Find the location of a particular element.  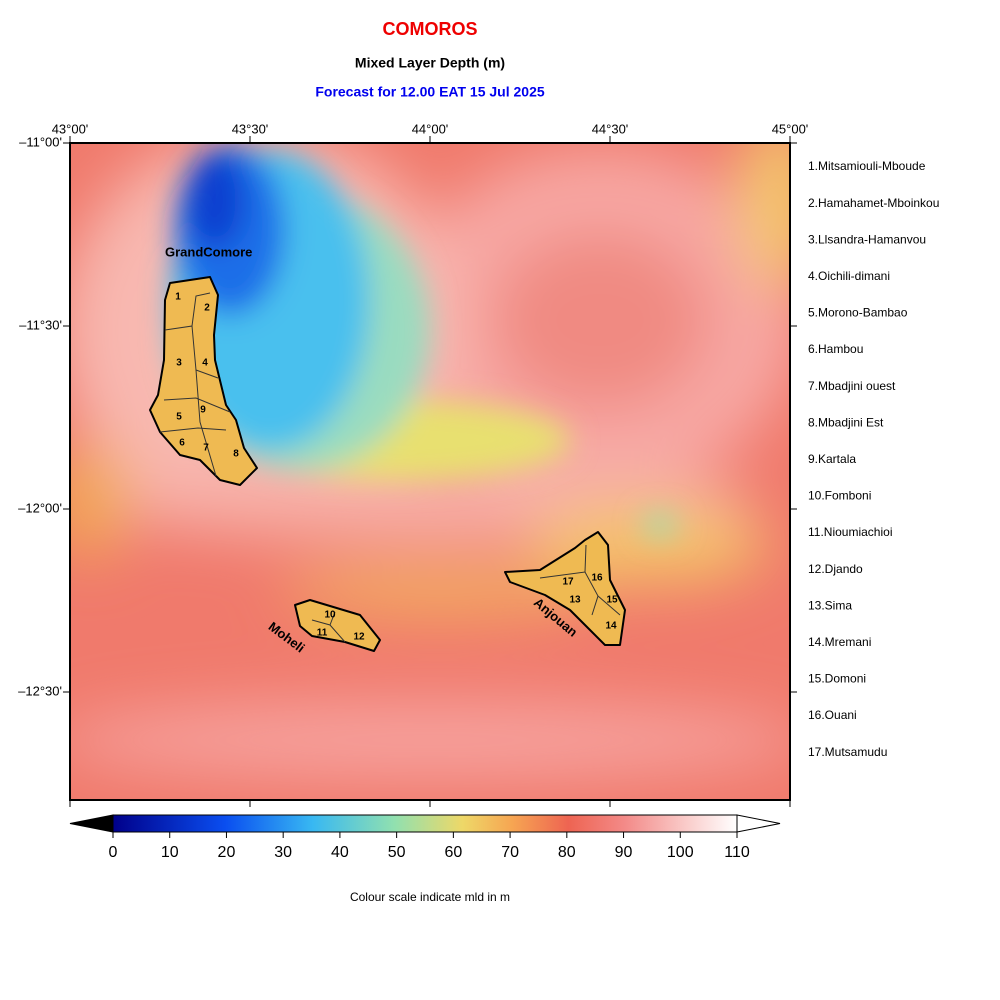

region-entry: 8.Mbadjini Est is located at coordinates (846, 422).